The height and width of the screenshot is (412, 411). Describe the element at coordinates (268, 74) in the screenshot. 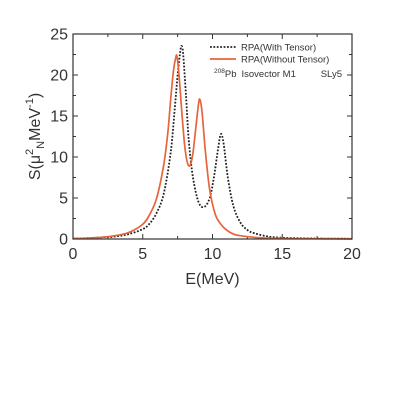

I see `annotation-mode: Isovector M1` at that location.